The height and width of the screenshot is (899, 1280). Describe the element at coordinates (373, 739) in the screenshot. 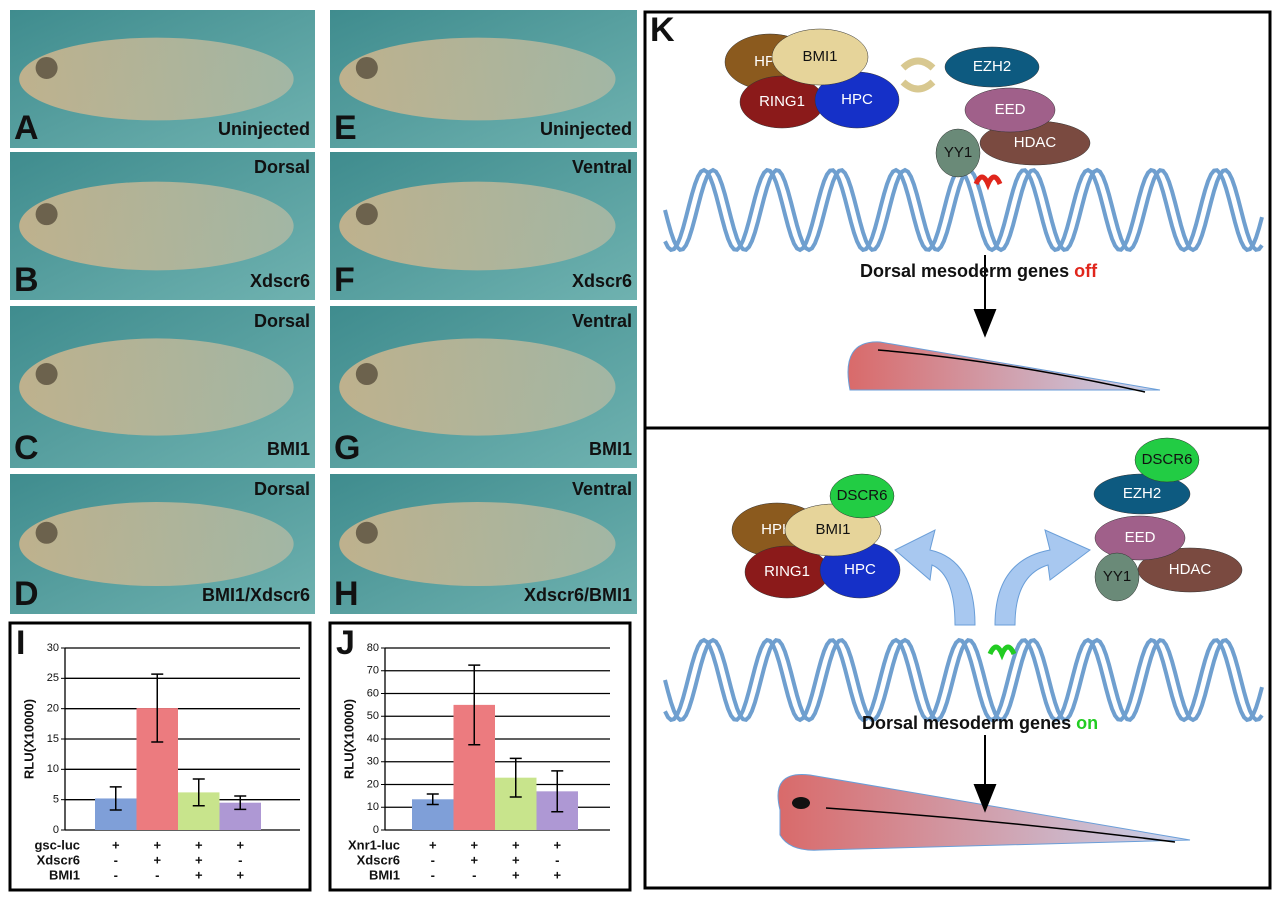

I see `y-tick-label: 40` at that location.